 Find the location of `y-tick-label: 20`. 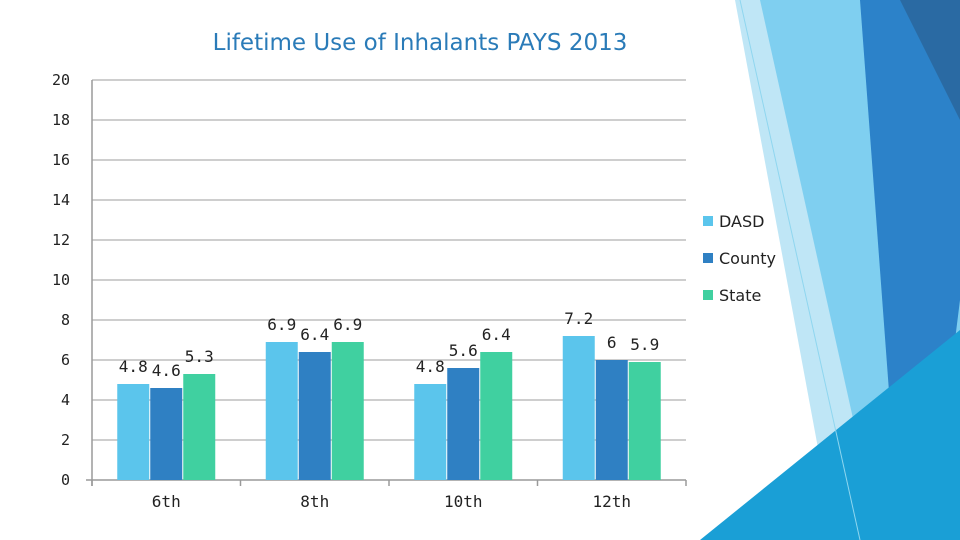

y-tick-label: 20 is located at coordinates (61, 80).